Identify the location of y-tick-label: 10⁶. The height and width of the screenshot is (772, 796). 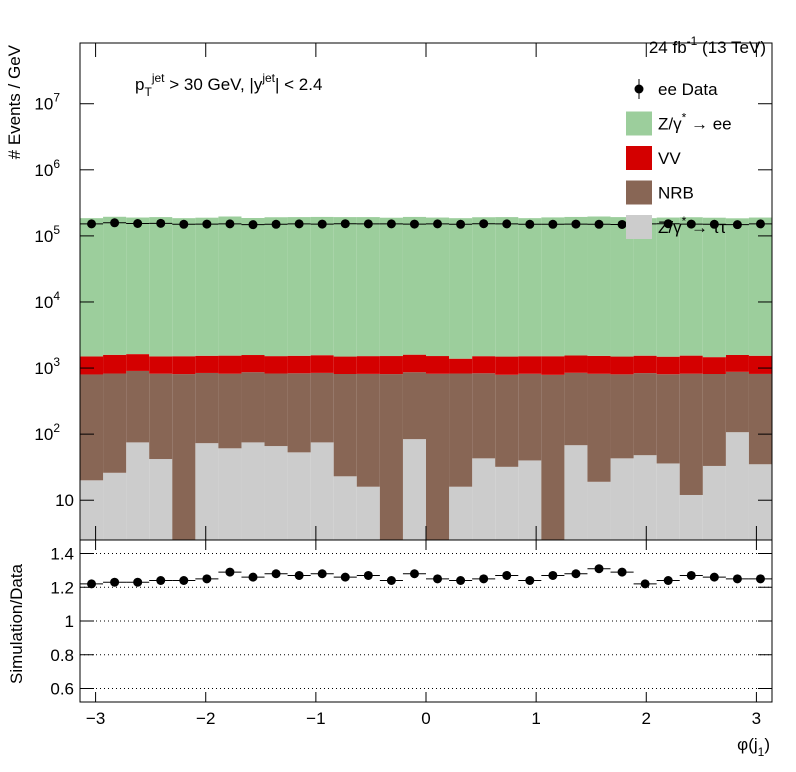
(47, 168).